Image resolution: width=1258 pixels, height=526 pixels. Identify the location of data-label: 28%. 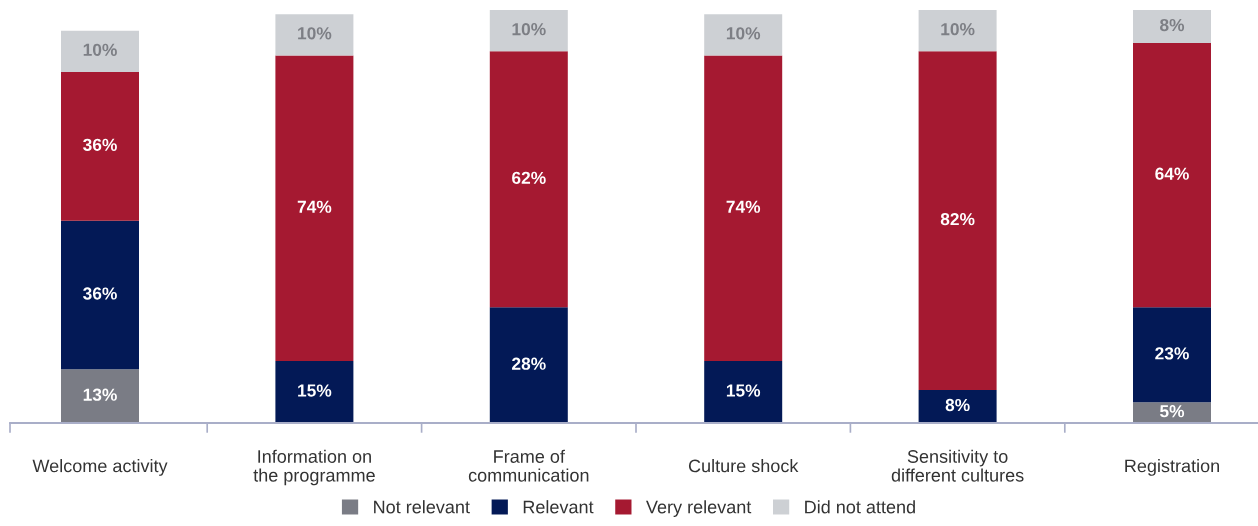
(529, 363).